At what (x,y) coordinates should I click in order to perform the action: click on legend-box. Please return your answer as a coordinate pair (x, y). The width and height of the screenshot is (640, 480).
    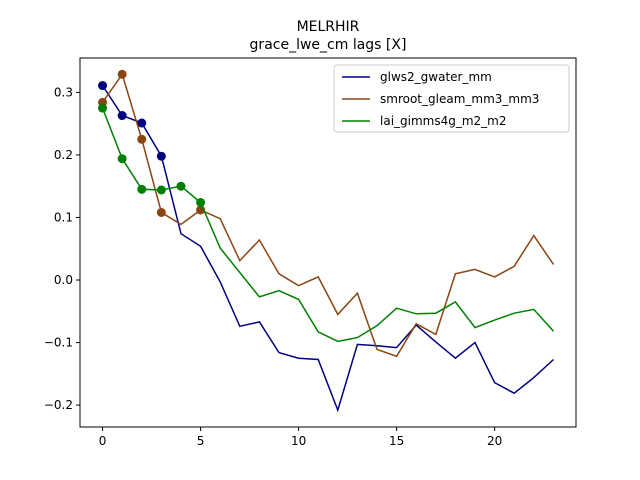
    Looking at the image, I should click on (451, 98).